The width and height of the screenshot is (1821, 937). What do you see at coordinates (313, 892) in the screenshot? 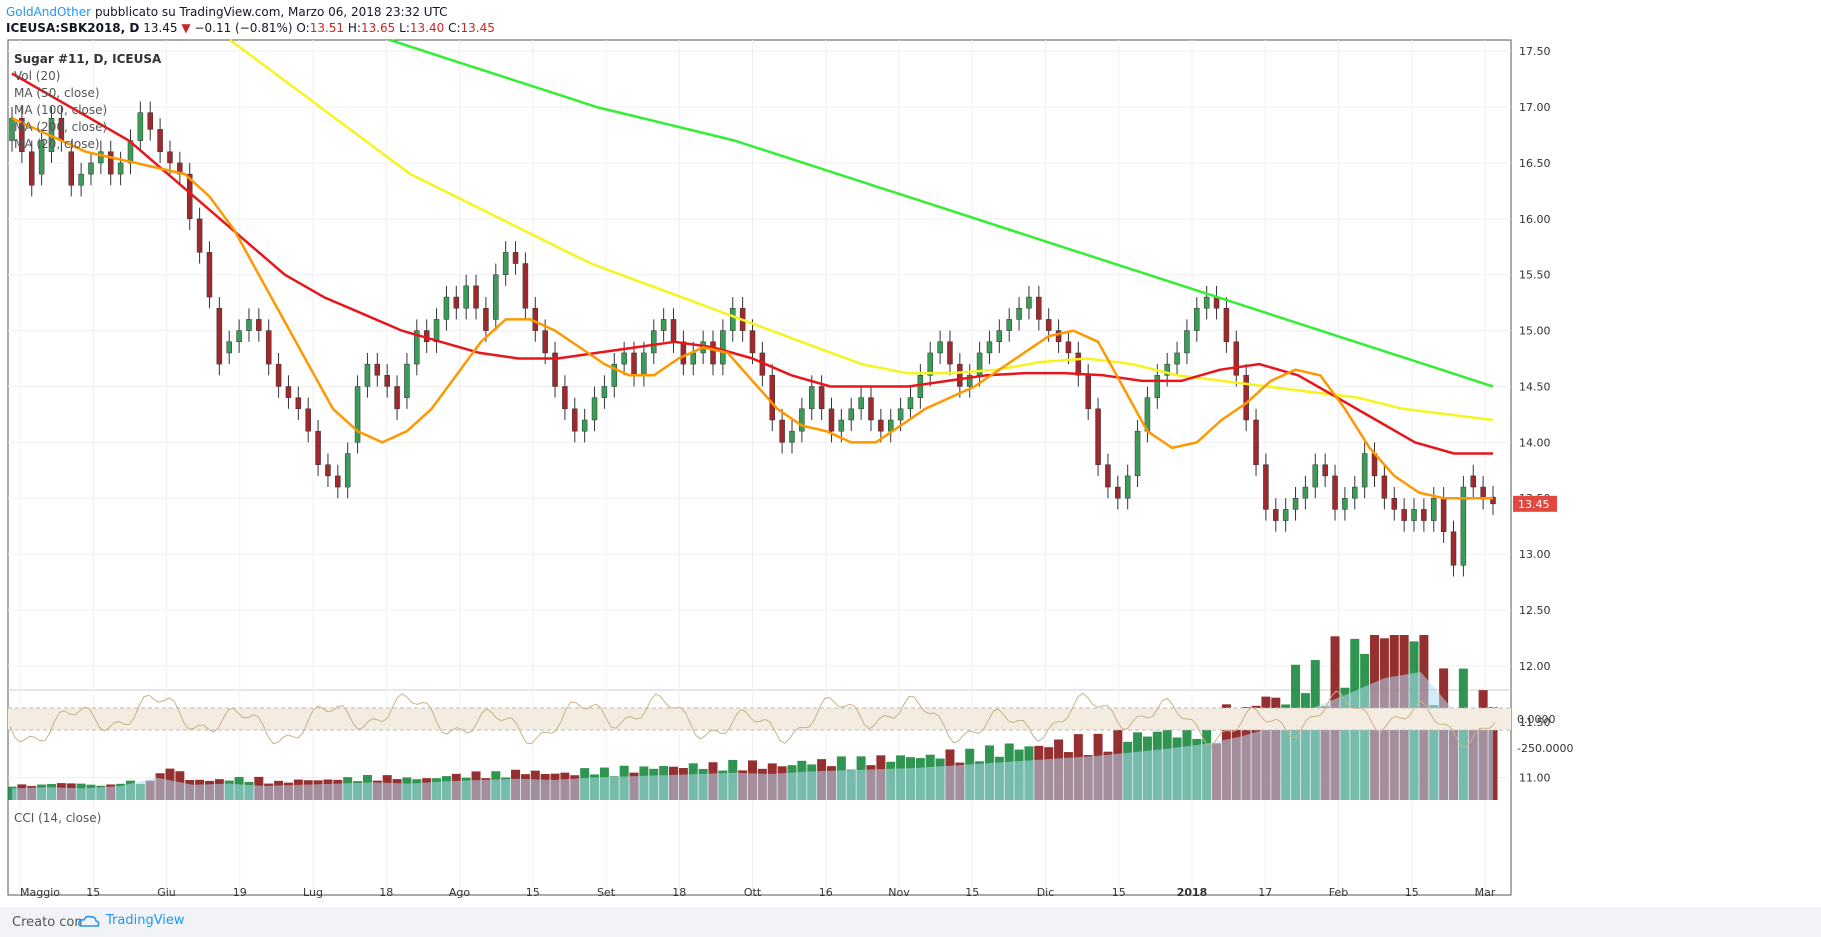
I see `x-tick-label: Lug` at bounding box center [313, 892].